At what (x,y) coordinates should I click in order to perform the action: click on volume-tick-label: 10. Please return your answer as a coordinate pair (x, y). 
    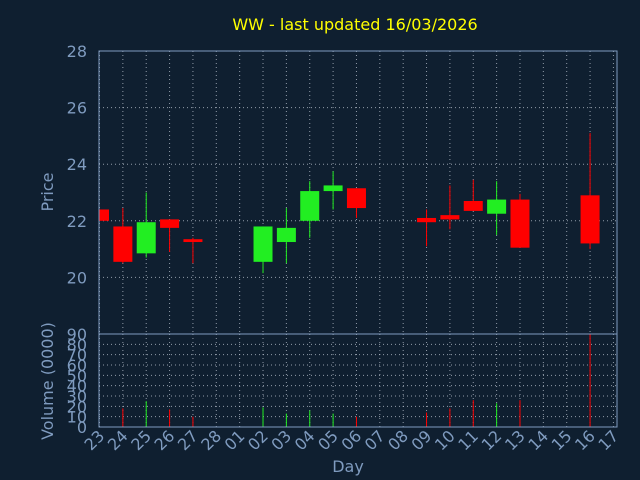
    Looking at the image, I should click on (77, 417).